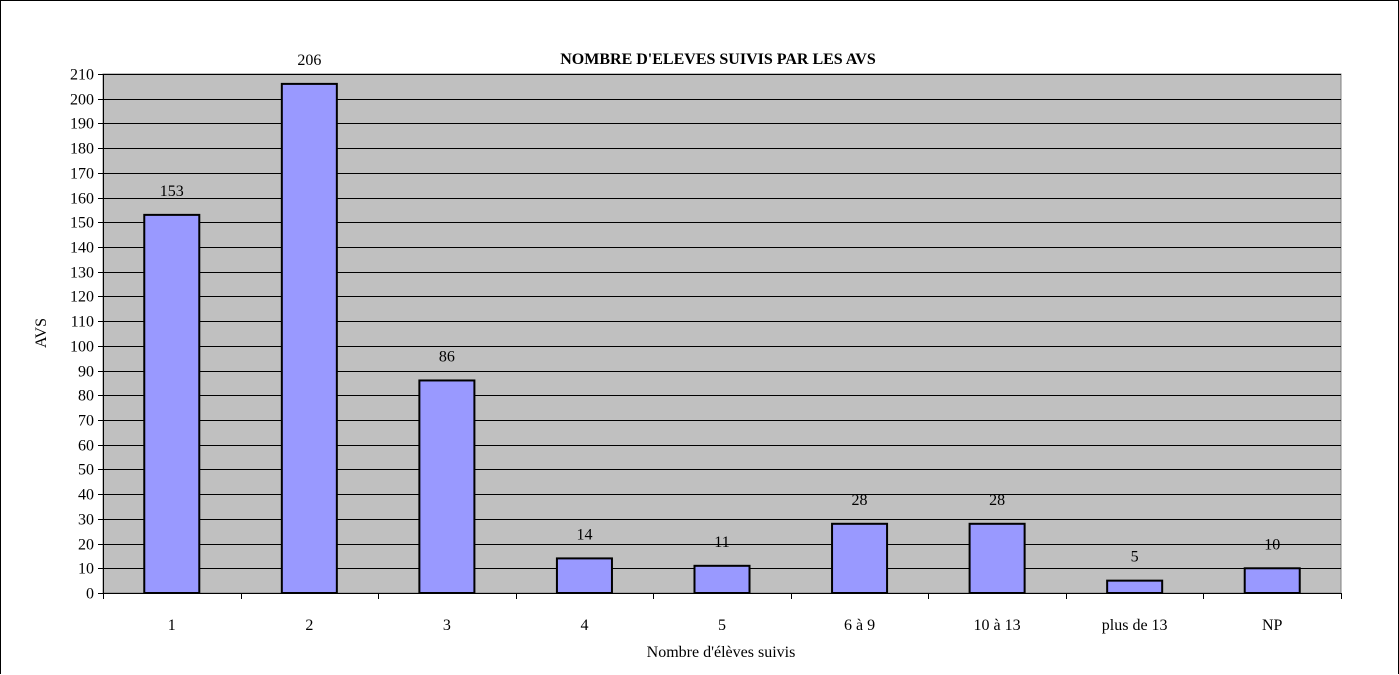  What do you see at coordinates (722, 625) in the screenshot?
I see `x-tick-label: 5` at bounding box center [722, 625].